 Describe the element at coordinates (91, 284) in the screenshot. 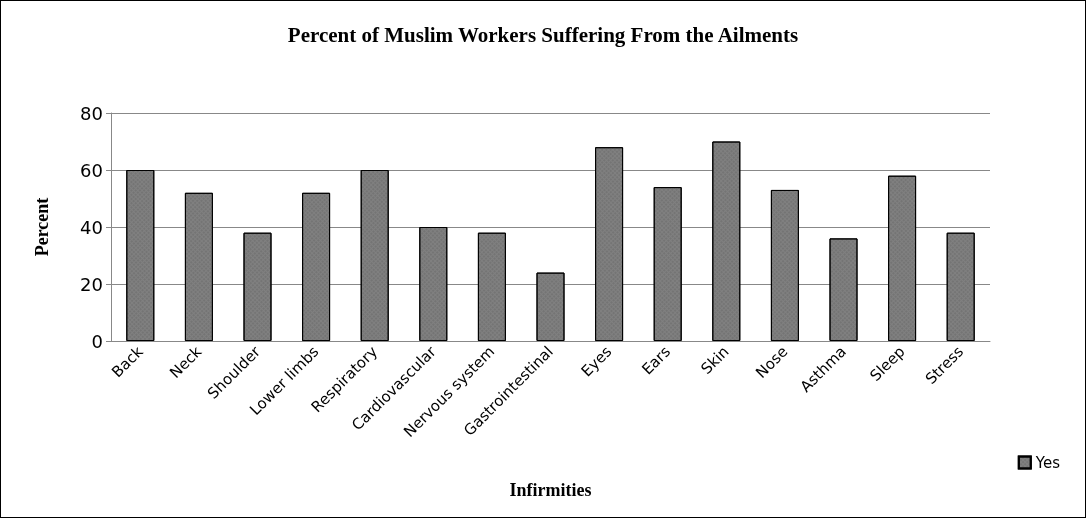

I see `y-tick-label: 20` at that location.